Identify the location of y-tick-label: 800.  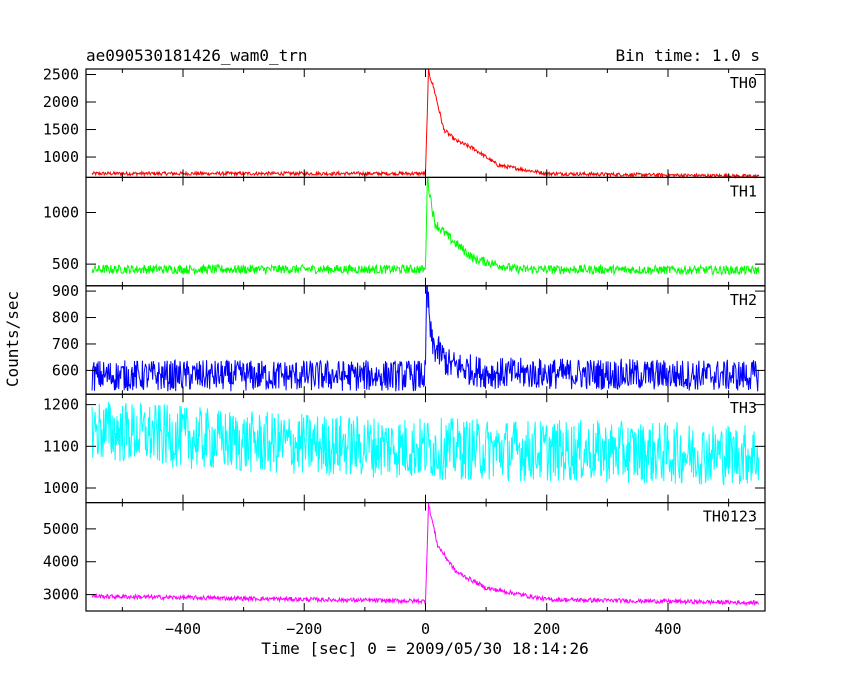
(65, 318).